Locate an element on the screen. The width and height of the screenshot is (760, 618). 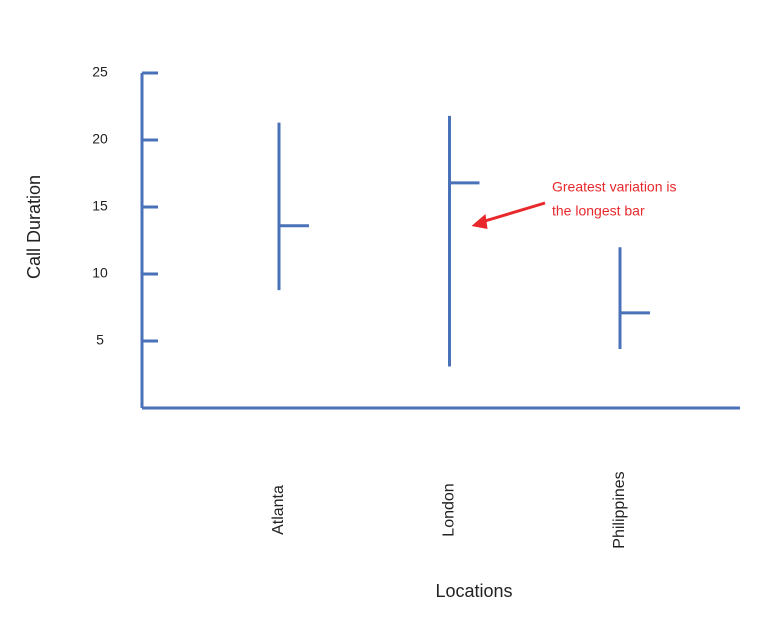
annotation-arrowhead is located at coordinates (479, 221).